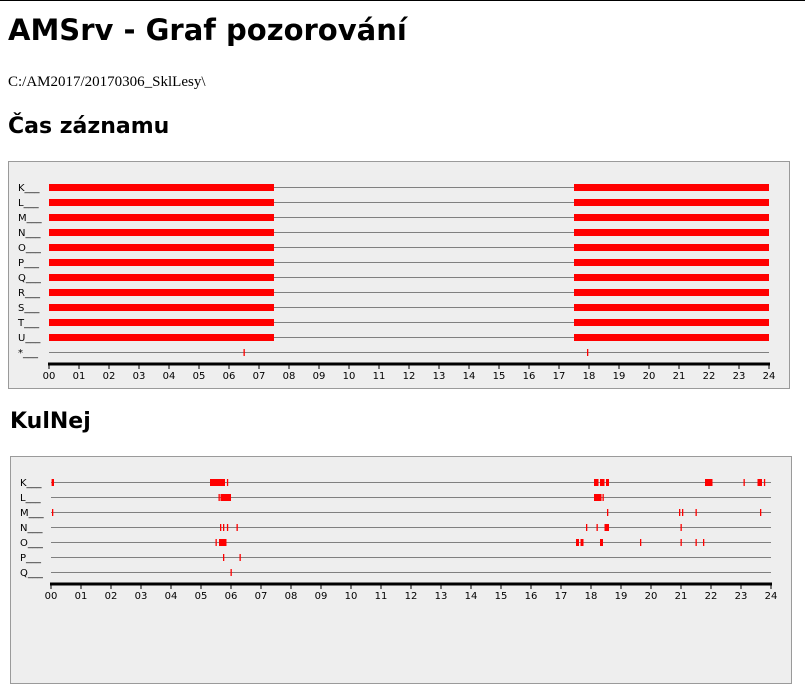 The width and height of the screenshot is (805, 693). Describe the element at coordinates (621, 596) in the screenshot. I see `x-tick-label: 19` at that location.